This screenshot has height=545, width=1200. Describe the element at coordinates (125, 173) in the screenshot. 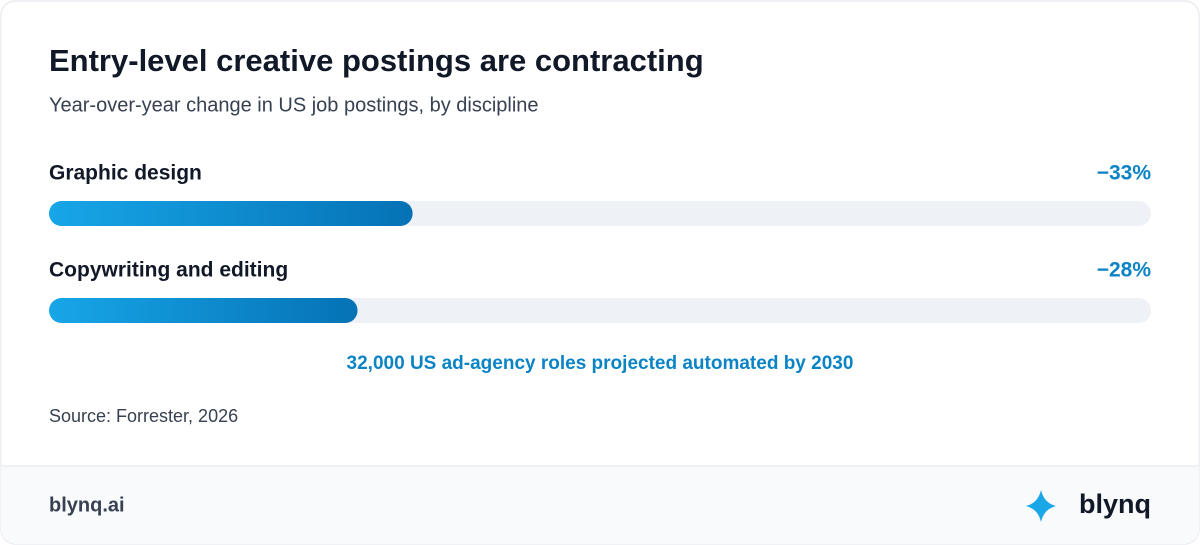

I see `category-label: Graphic design` at that location.